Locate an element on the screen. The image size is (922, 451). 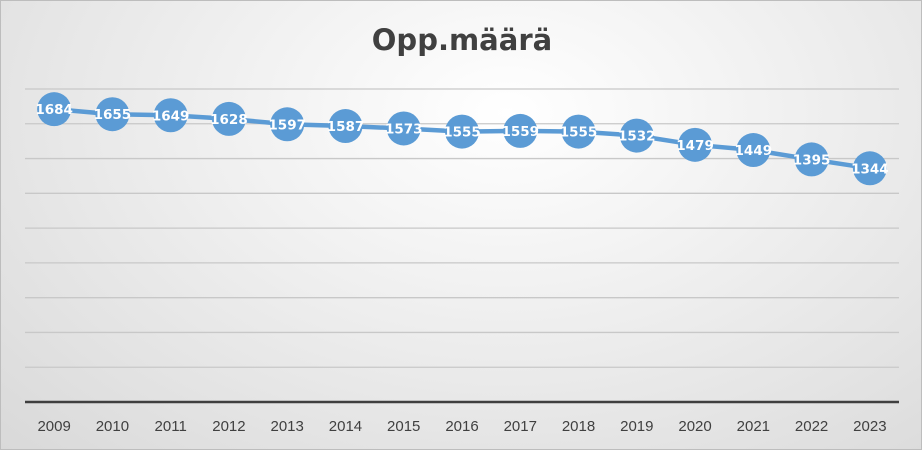
data-label: 1597 is located at coordinates (287, 125).